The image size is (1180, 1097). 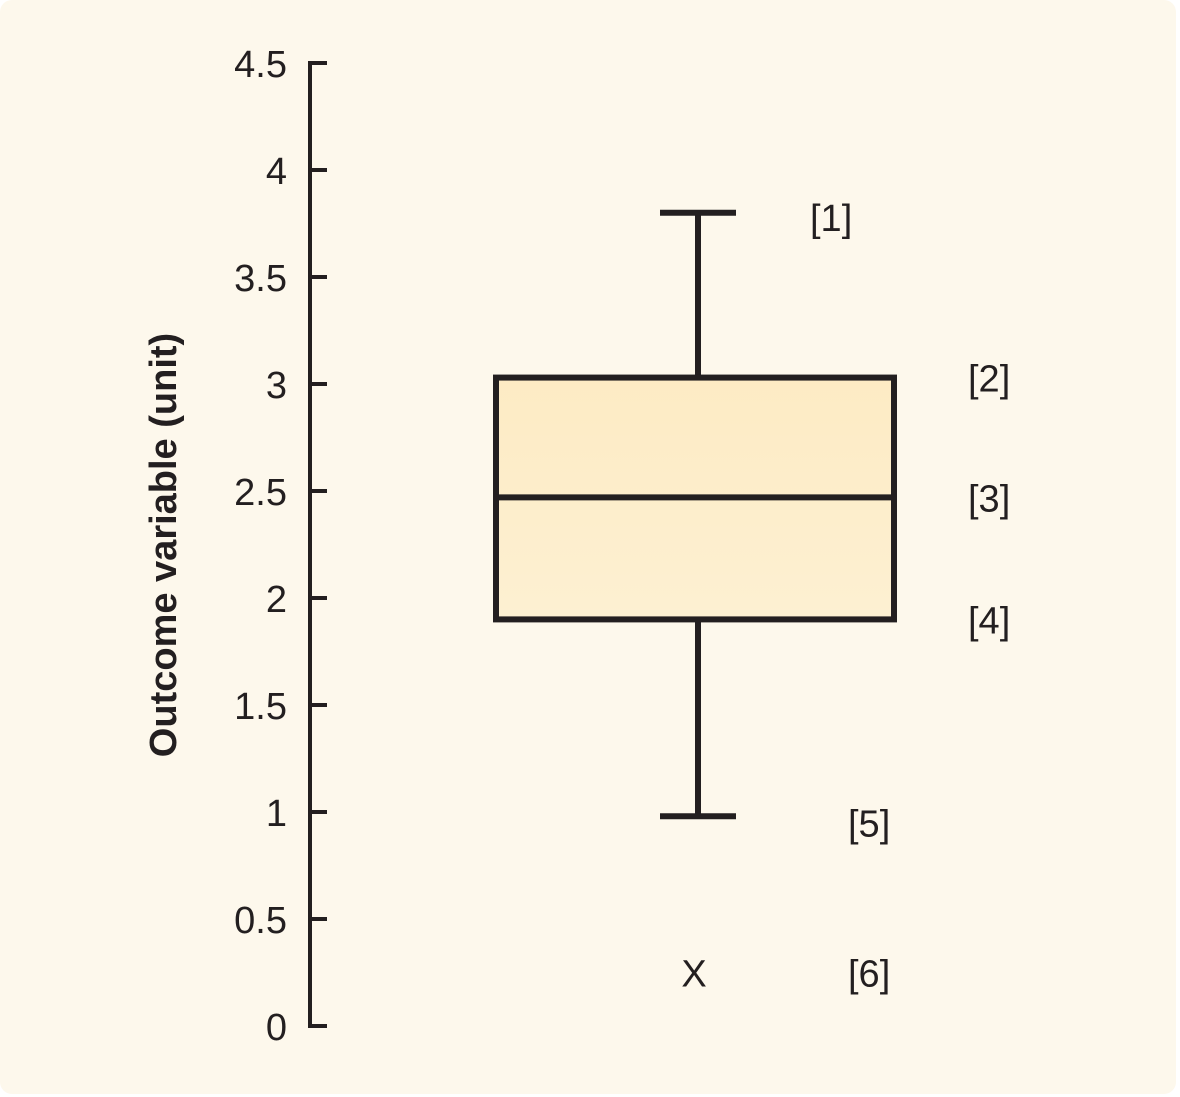 I want to click on annotation-label: [3], so click(x=989, y=499).